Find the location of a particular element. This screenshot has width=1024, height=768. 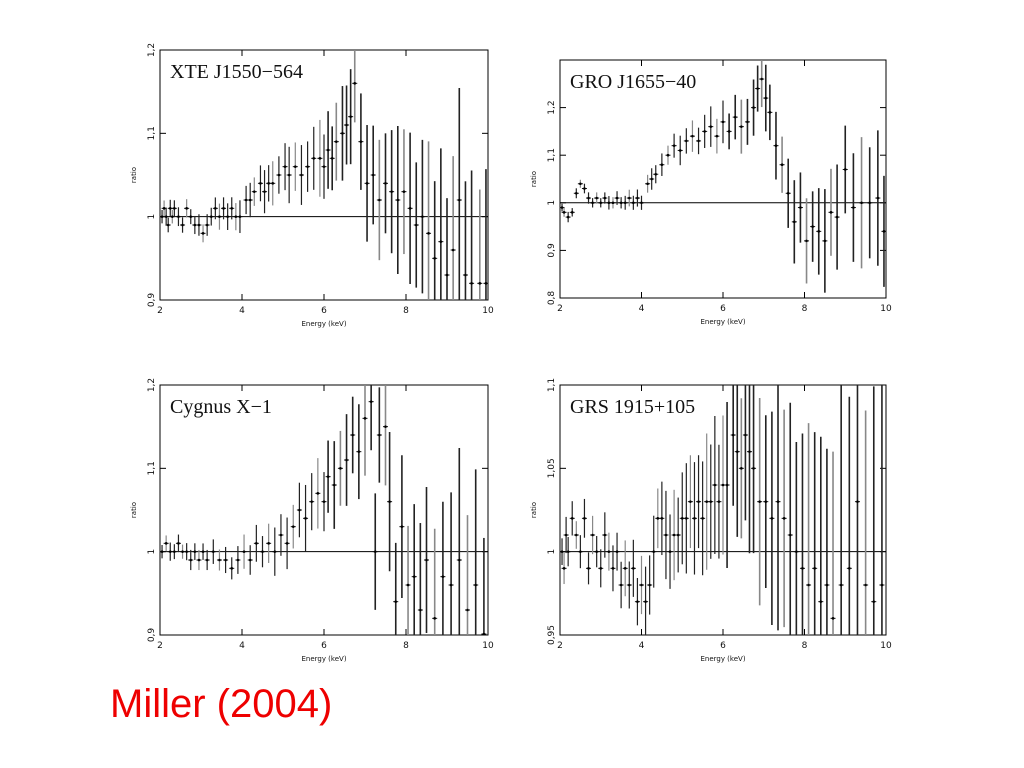

y-tick-label: 0,8 is located at coordinates (552, 298).